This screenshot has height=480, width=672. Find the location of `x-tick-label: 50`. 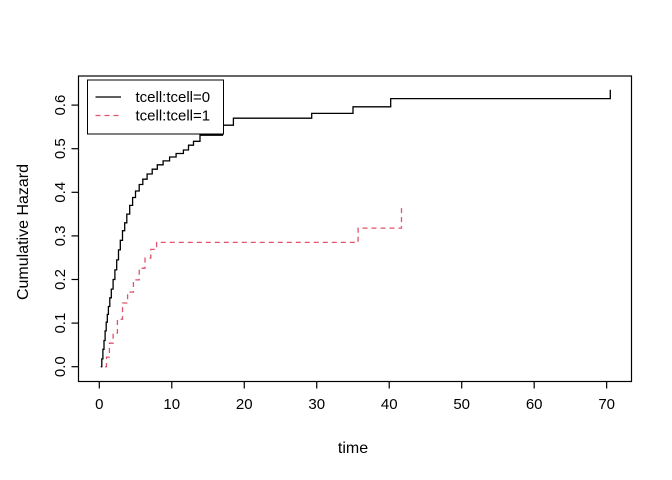

x-tick-label: 50 is located at coordinates (461, 404).